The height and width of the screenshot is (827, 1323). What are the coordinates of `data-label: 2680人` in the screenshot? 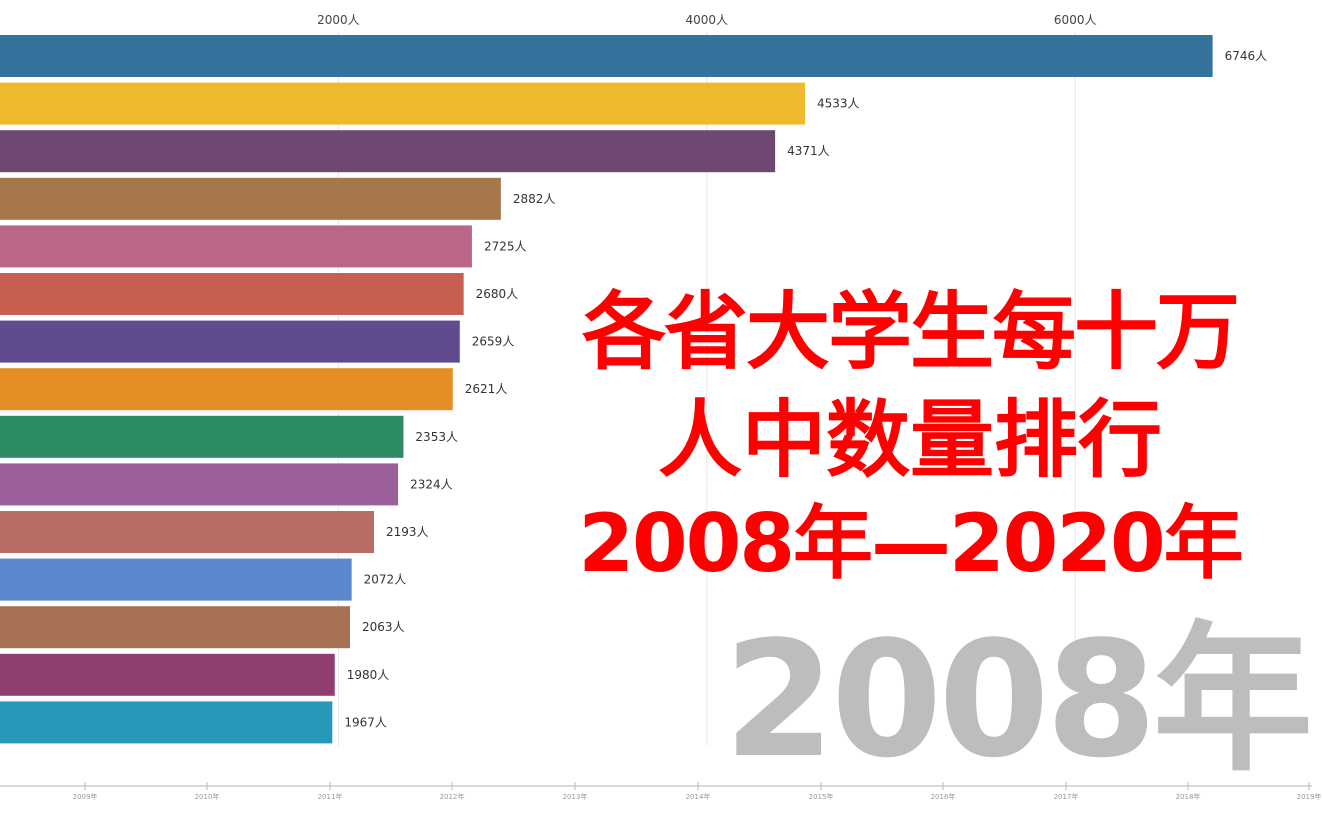 It's located at (497, 294).